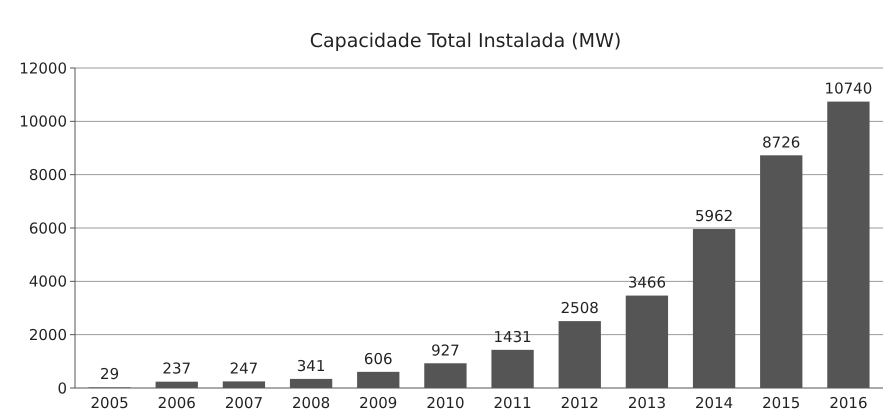  I want to click on data-label: 237, so click(177, 369).